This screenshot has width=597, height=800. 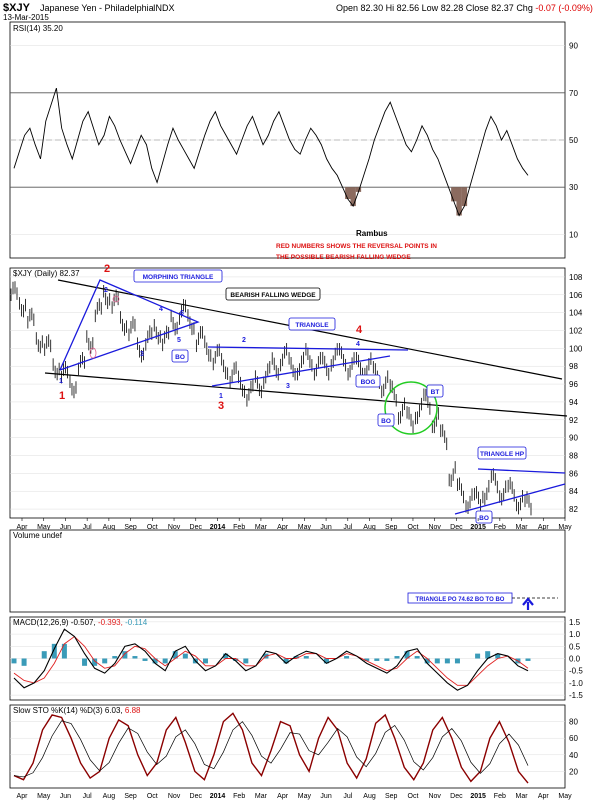 I want to click on macd-signal-line, so click(x=271, y=660).